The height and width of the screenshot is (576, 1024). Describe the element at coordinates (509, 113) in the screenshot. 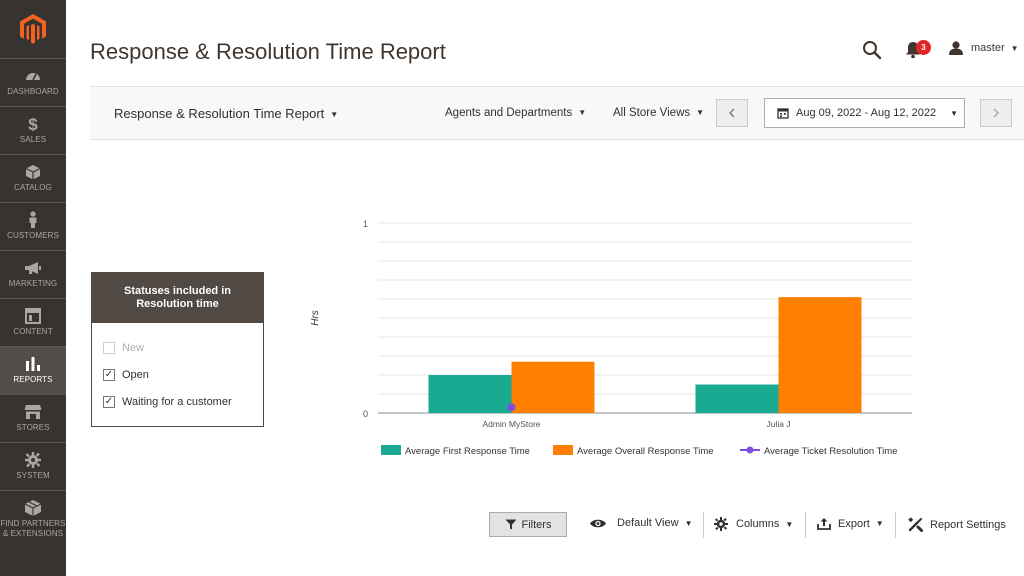

I see `group-by-label: Agents and Departments` at that location.